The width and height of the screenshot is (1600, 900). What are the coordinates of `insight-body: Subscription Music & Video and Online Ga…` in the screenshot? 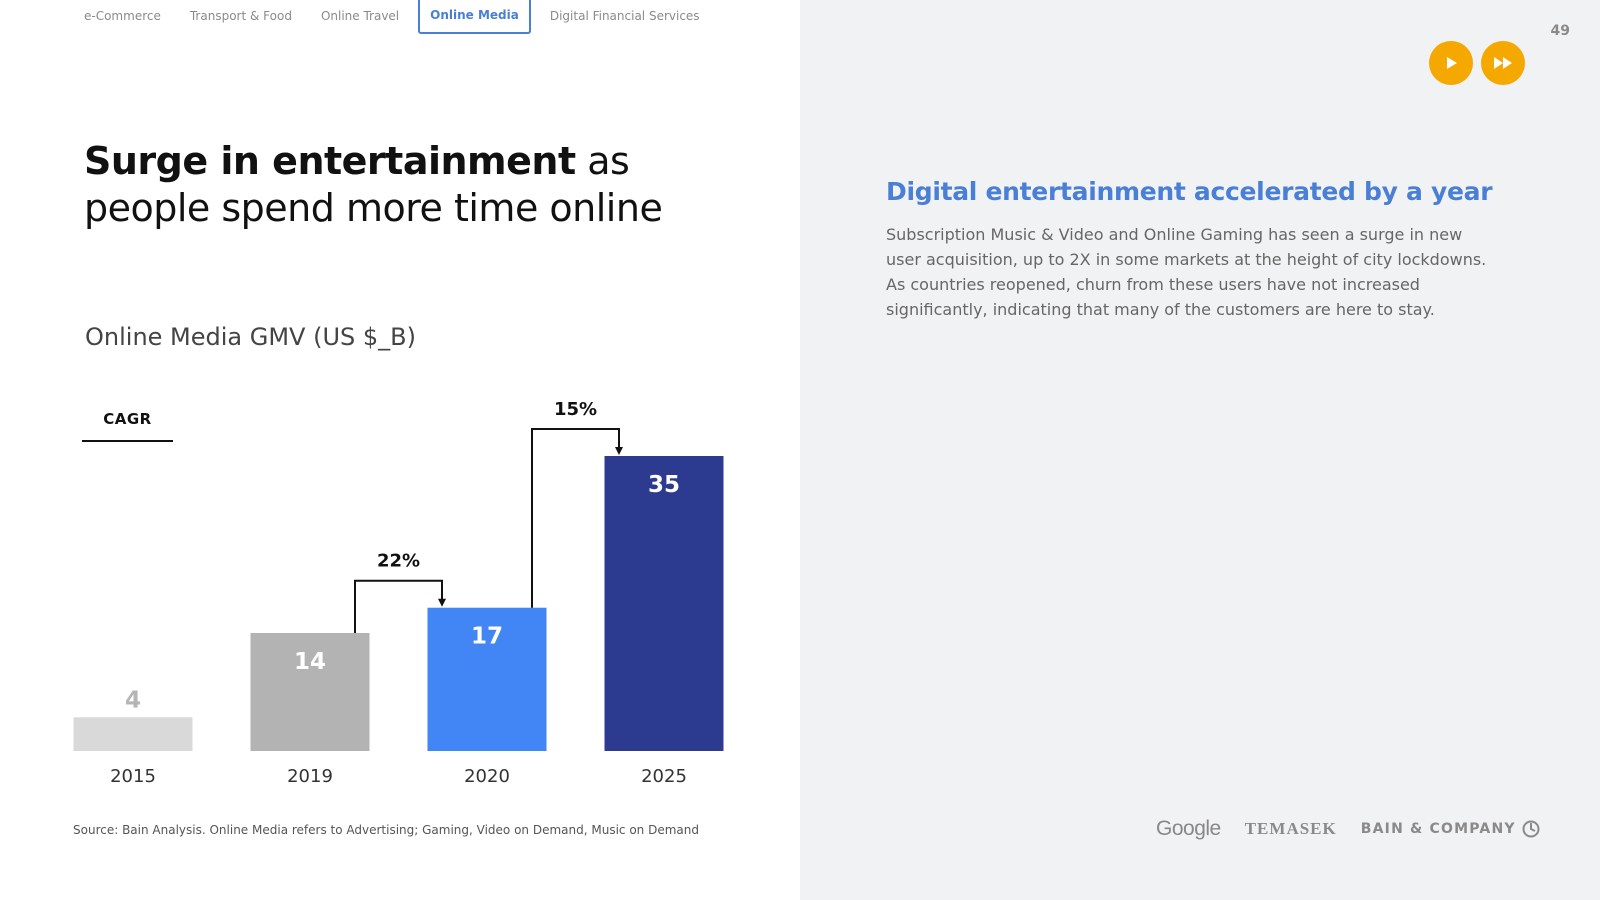 It's located at (1186, 272).